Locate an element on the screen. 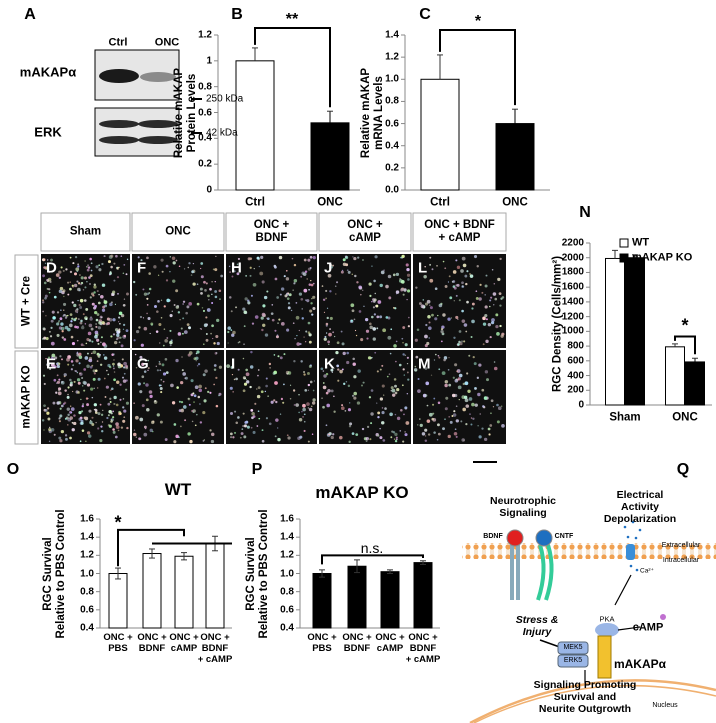 The height and width of the screenshot is (723, 716). erk5-box is located at coordinates (573, 661).